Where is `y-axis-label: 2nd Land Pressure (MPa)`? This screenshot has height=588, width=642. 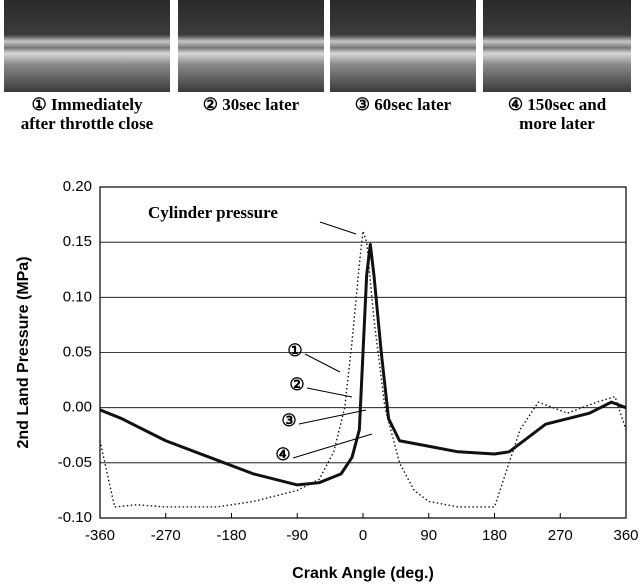
y-axis-label: 2nd Land Pressure (MPa) is located at coordinates (23, 352).